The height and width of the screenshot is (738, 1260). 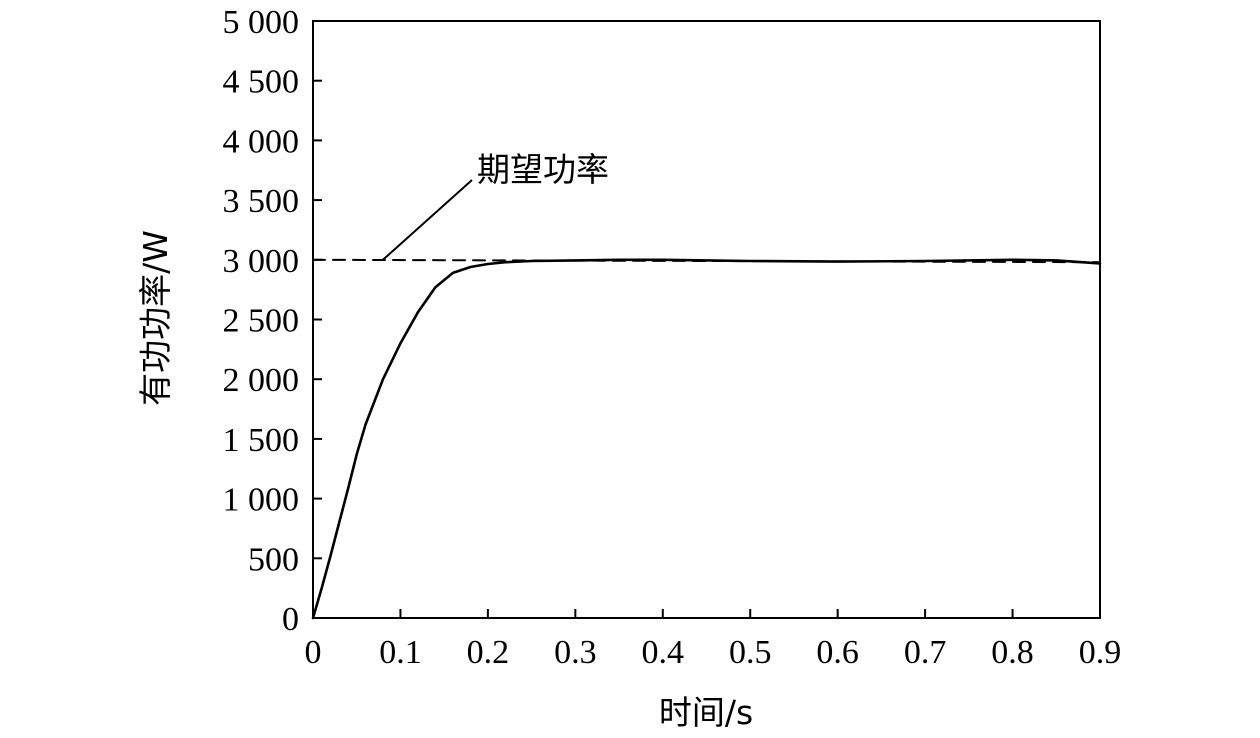 I want to click on annotation-label: 期望功率, so click(x=543, y=169).